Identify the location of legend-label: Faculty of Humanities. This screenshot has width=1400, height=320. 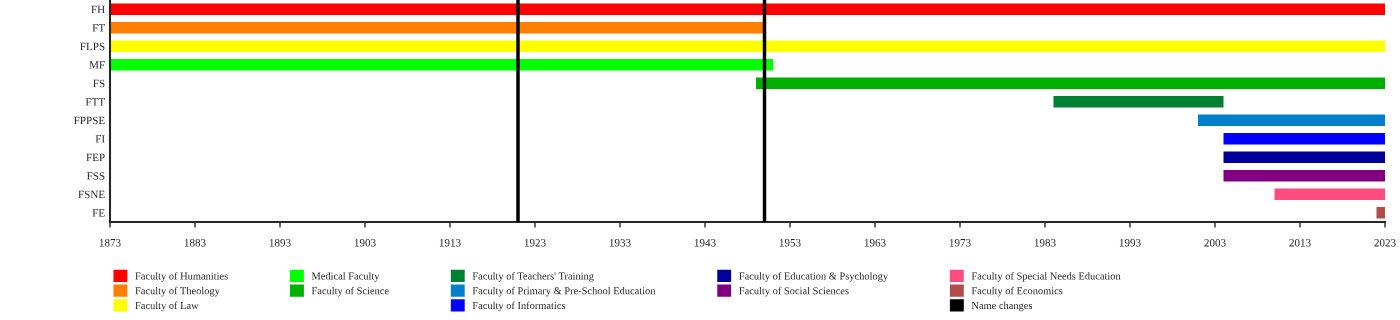
(181, 277).